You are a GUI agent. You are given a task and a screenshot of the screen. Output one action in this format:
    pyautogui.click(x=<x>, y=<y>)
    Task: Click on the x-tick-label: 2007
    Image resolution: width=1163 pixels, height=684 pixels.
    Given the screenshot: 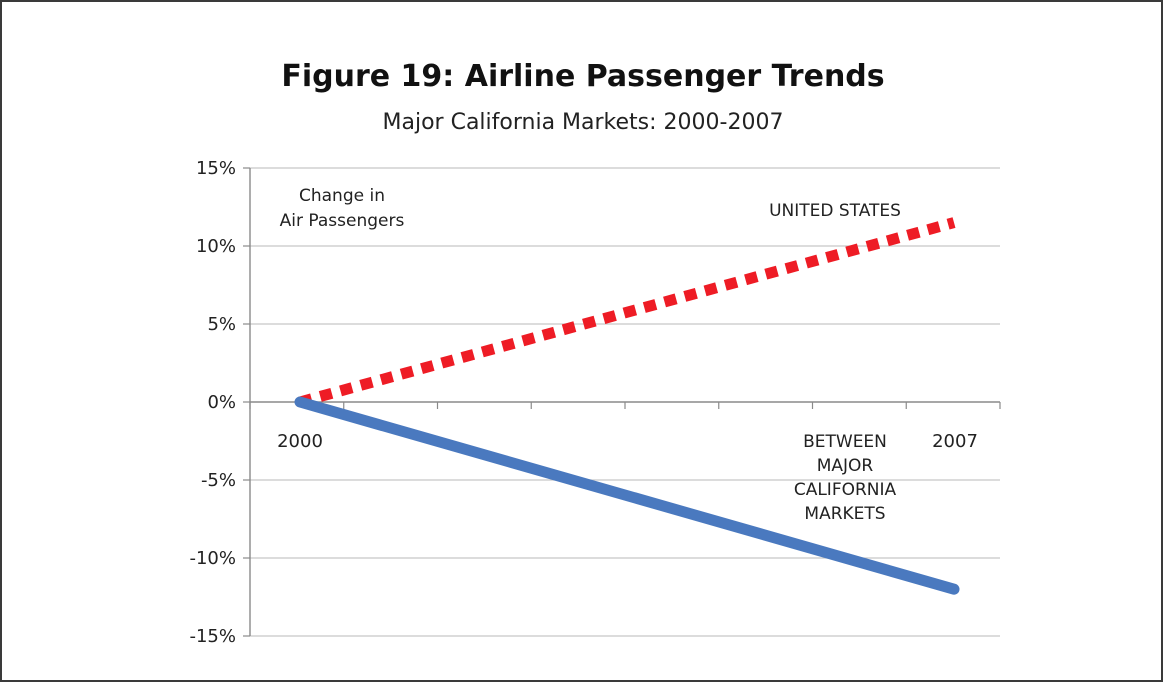 What is the action you would take?
    pyautogui.click(x=955, y=441)
    